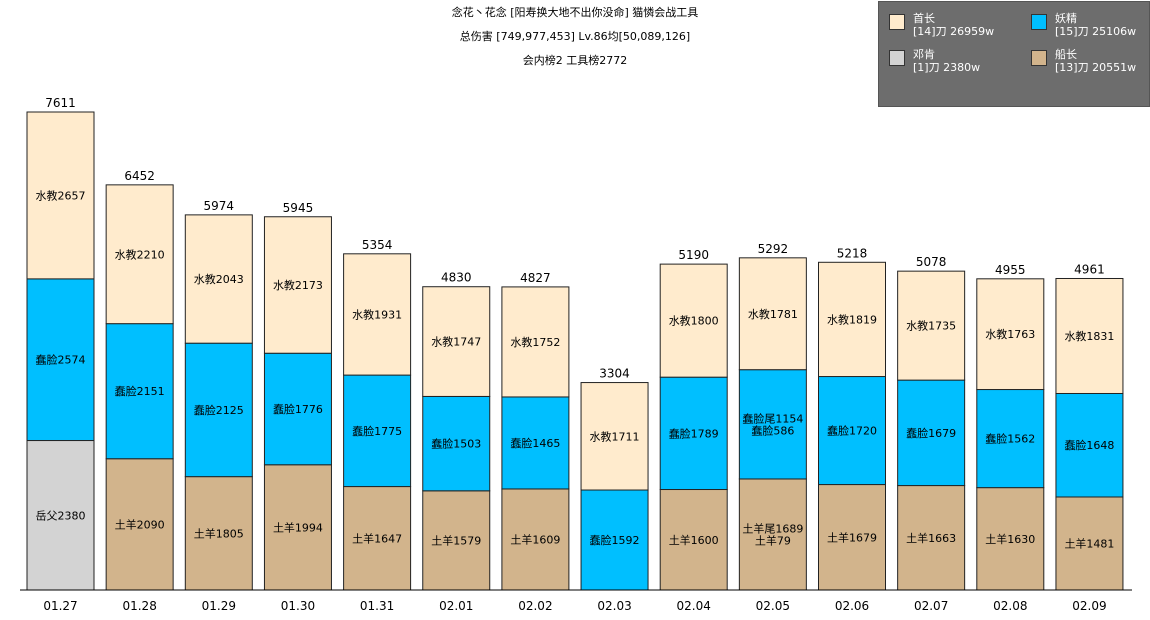 This screenshot has width=1150, height=620. I want to click on segment-label: 蠢脸2151, so click(140, 391).